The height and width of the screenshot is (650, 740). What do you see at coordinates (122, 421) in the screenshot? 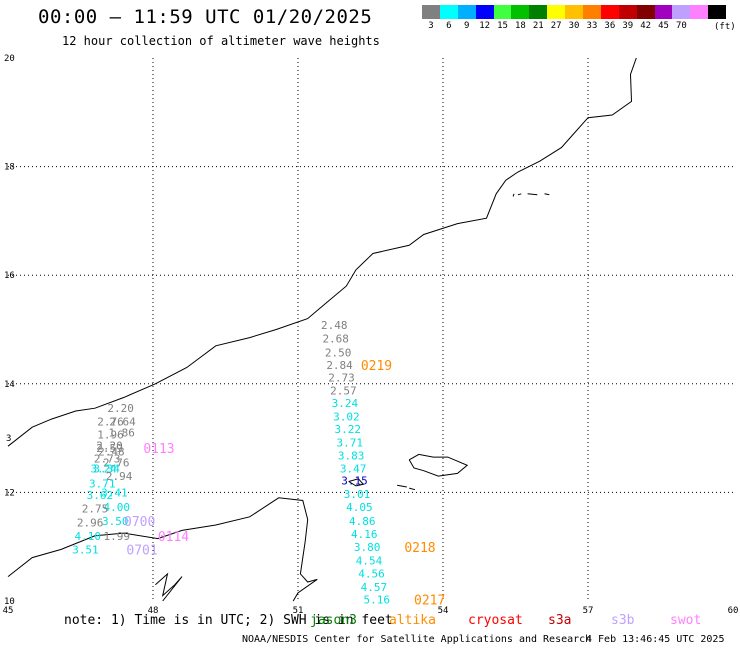
I see `wave-height-label: 2.64` at bounding box center [122, 421].